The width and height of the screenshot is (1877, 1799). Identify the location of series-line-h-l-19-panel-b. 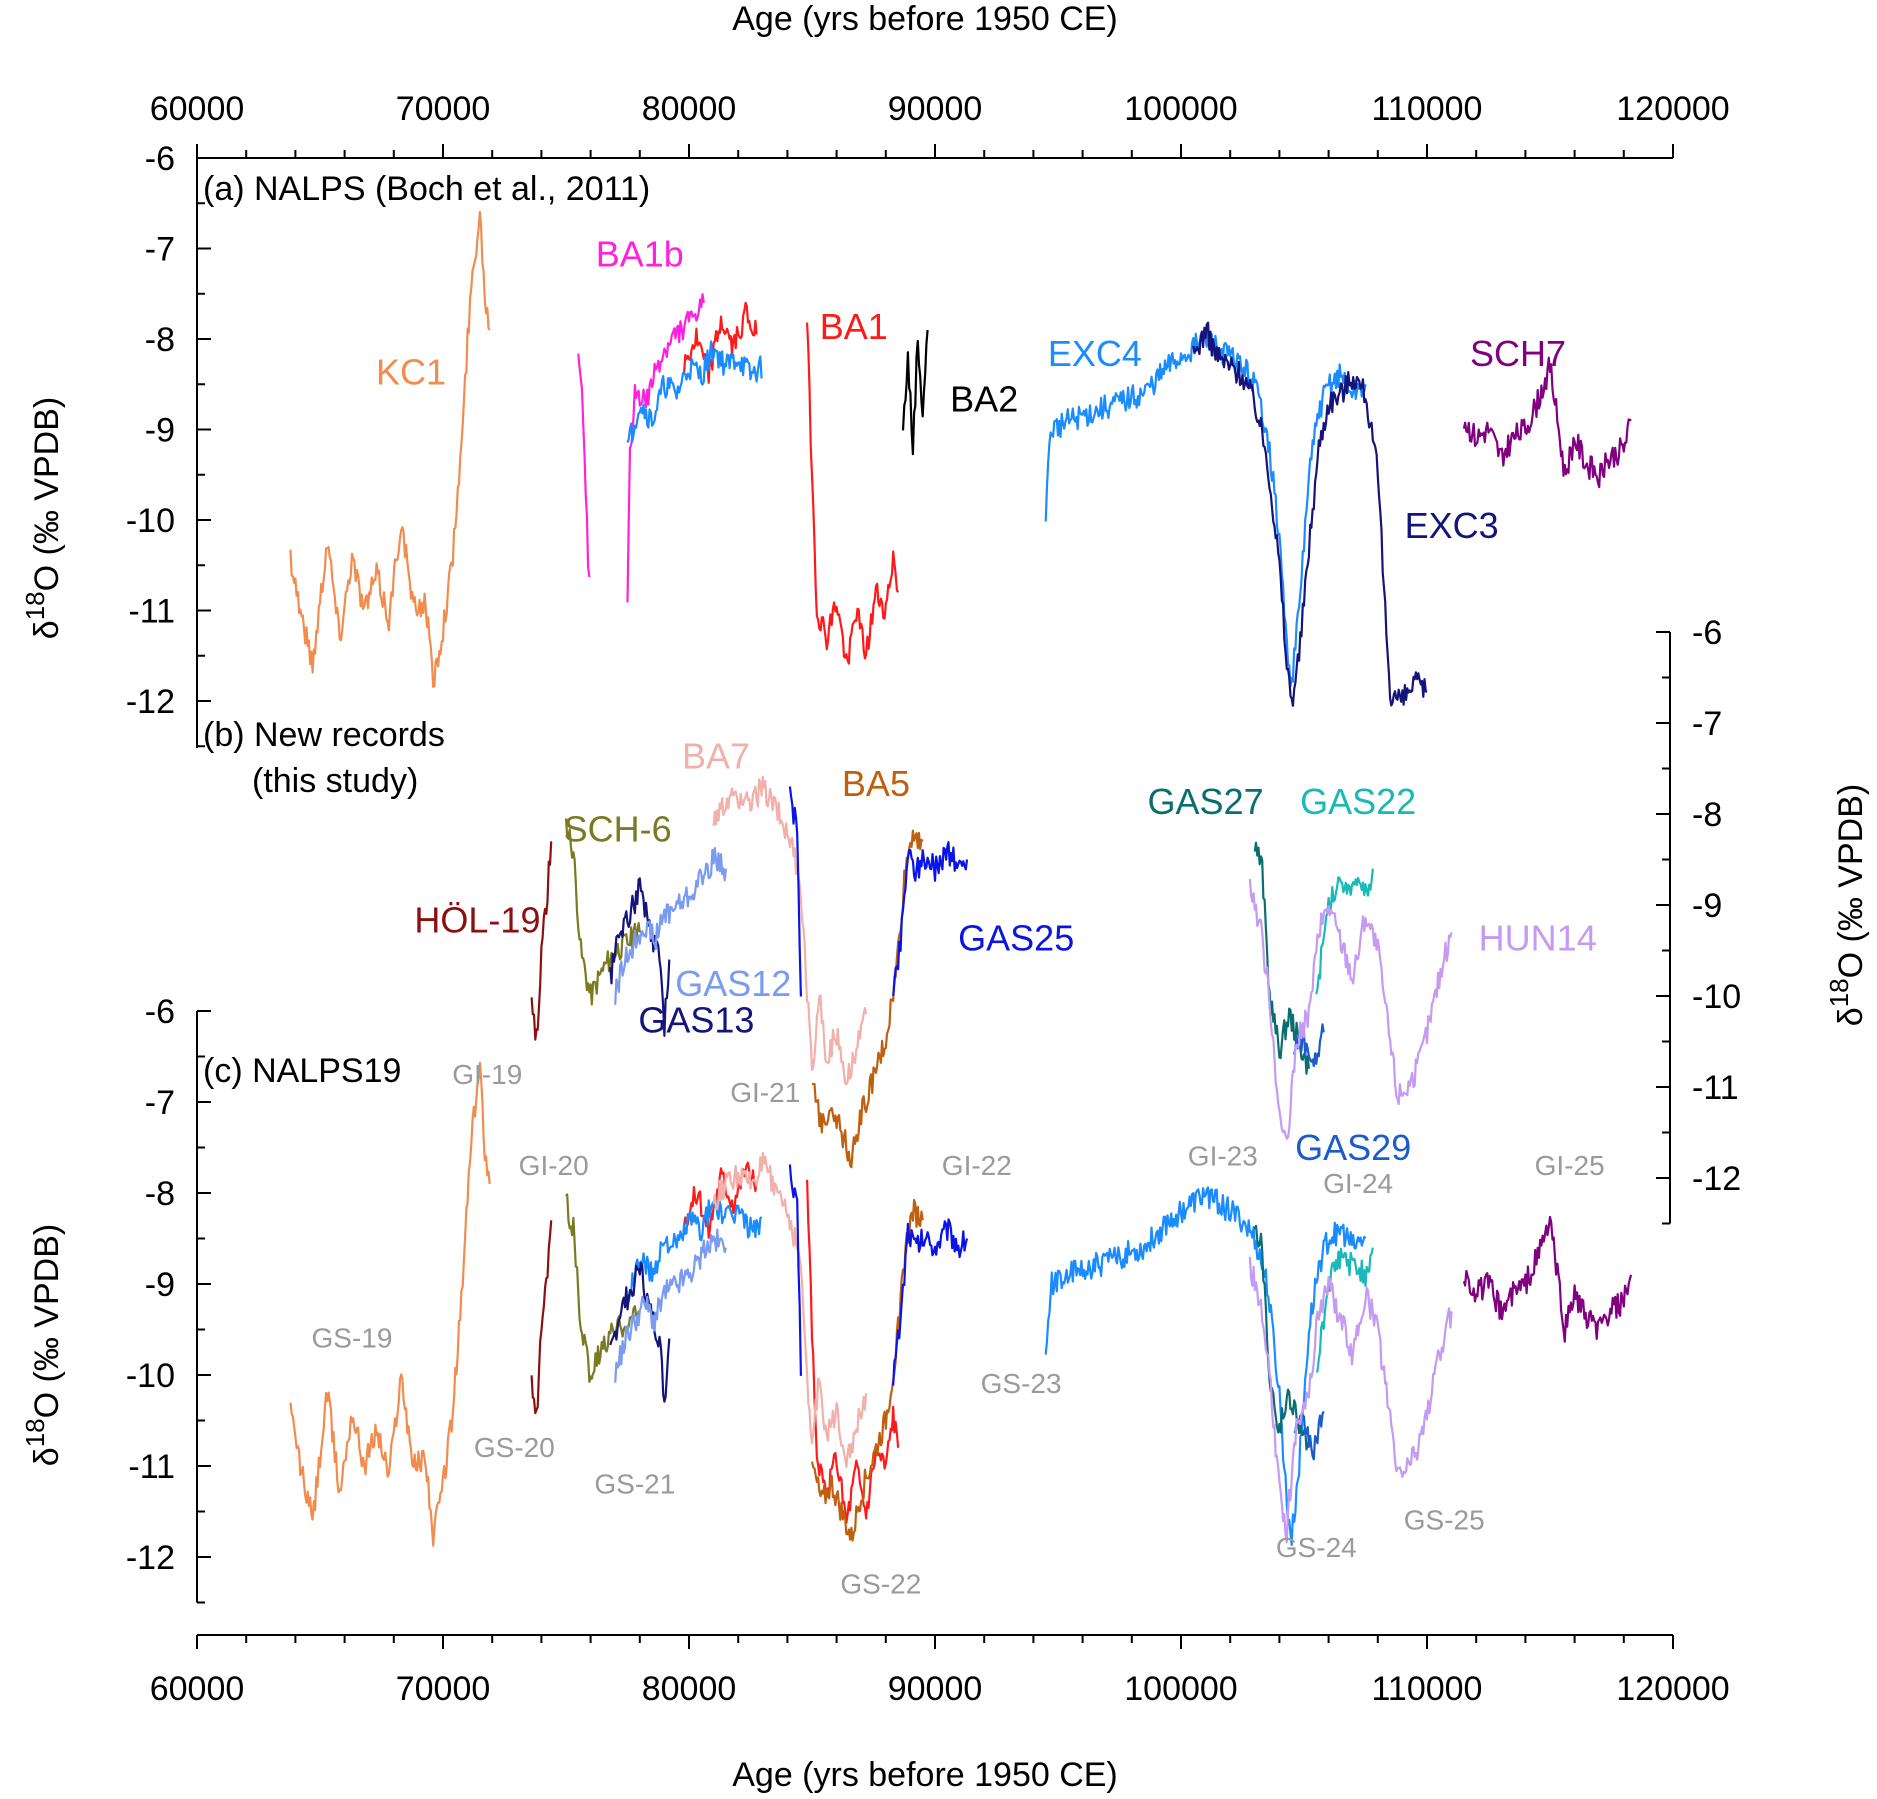
(541, 941).